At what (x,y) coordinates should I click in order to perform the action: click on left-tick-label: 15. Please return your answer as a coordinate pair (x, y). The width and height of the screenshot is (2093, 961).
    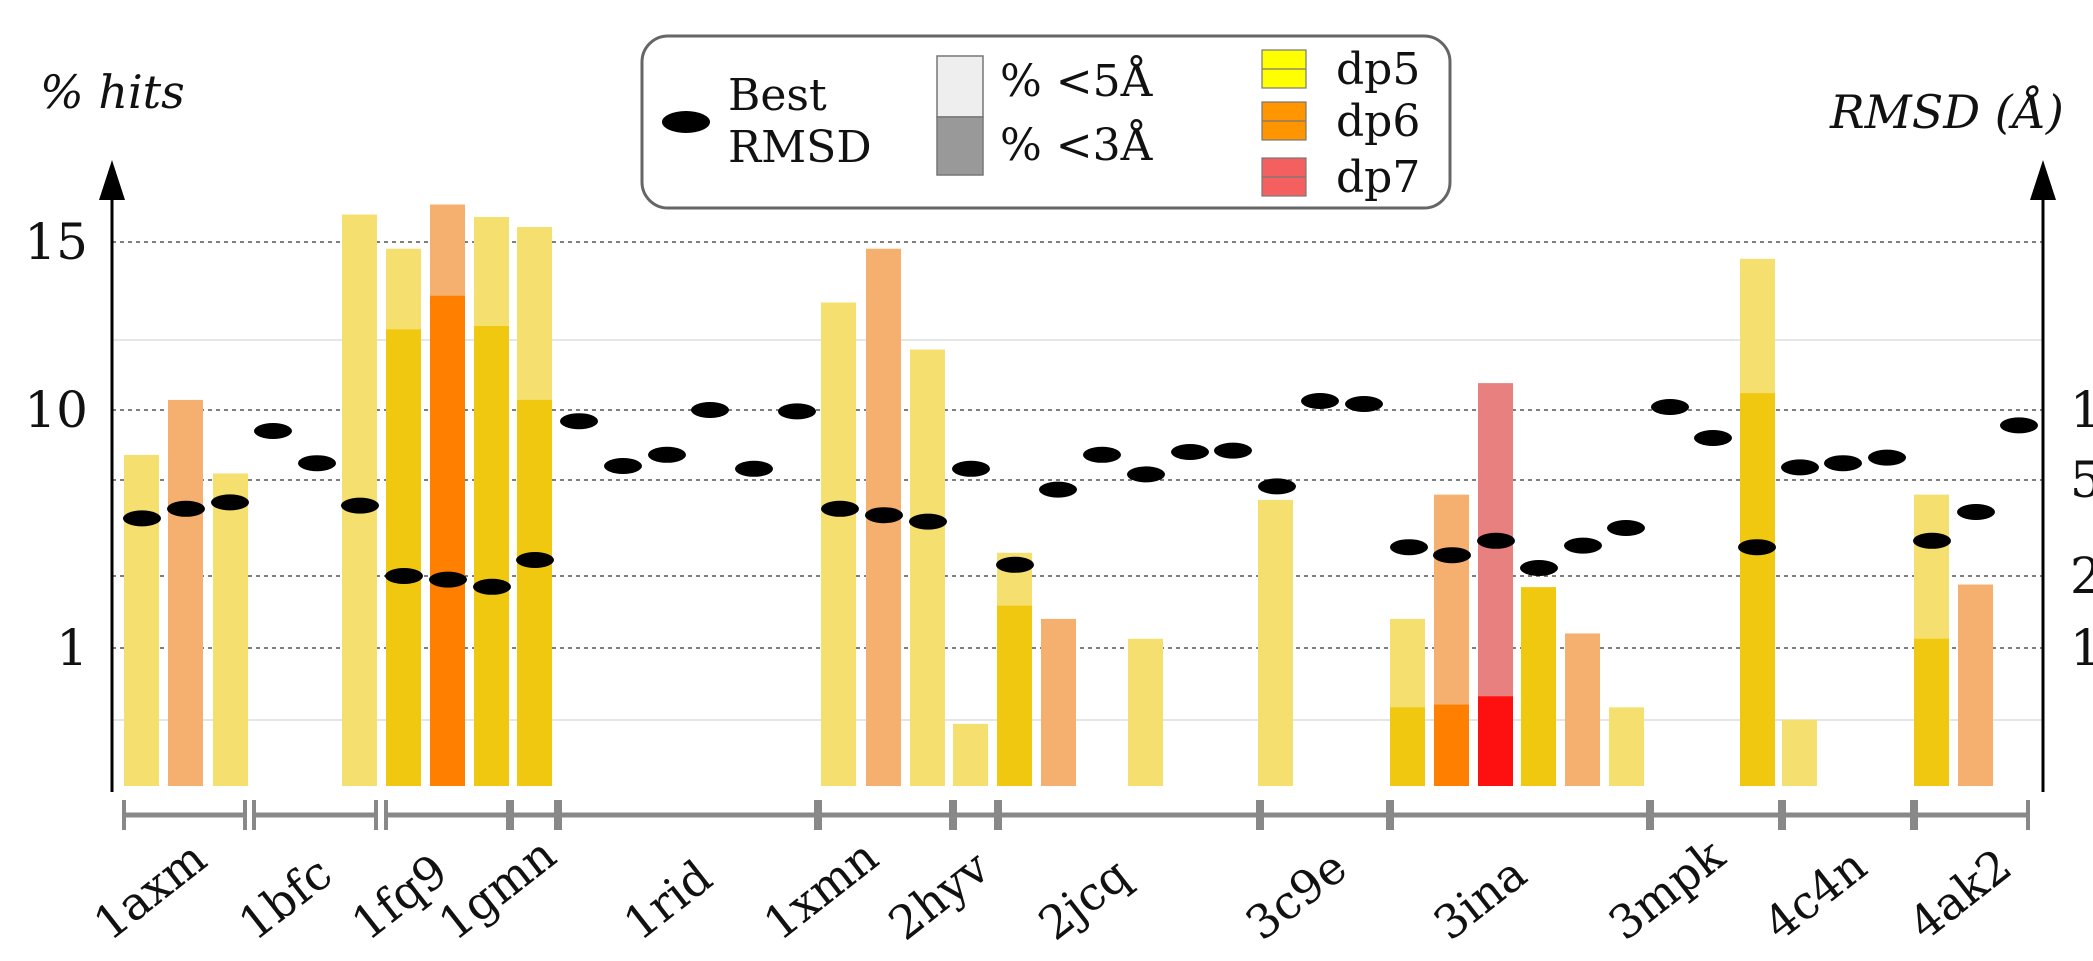
    Looking at the image, I should click on (56, 242).